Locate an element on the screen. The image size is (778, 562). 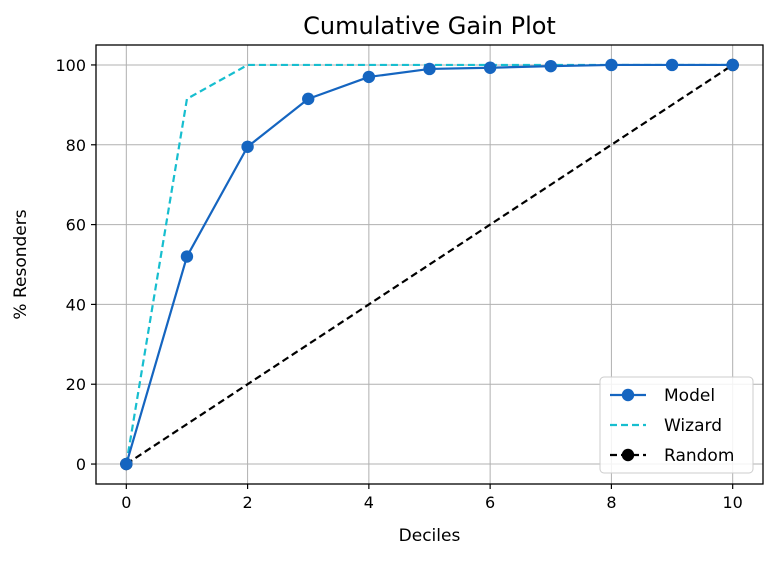
x-tick-label: 8 is located at coordinates (611, 502).